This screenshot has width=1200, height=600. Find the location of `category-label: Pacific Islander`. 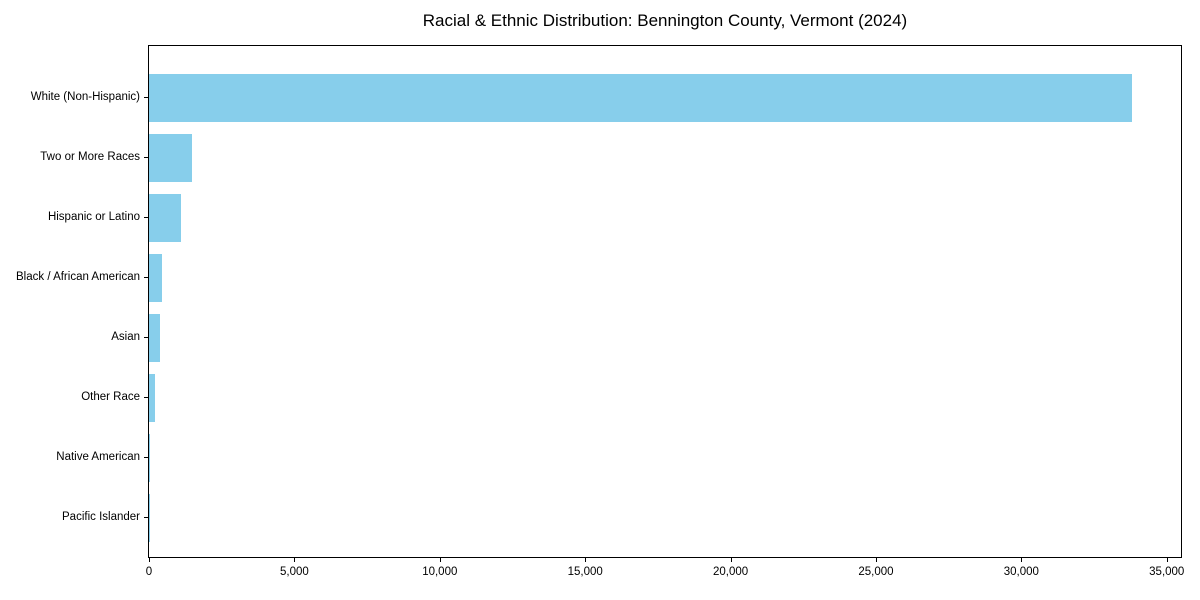

category-label: Pacific Islander is located at coordinates (101, 517).